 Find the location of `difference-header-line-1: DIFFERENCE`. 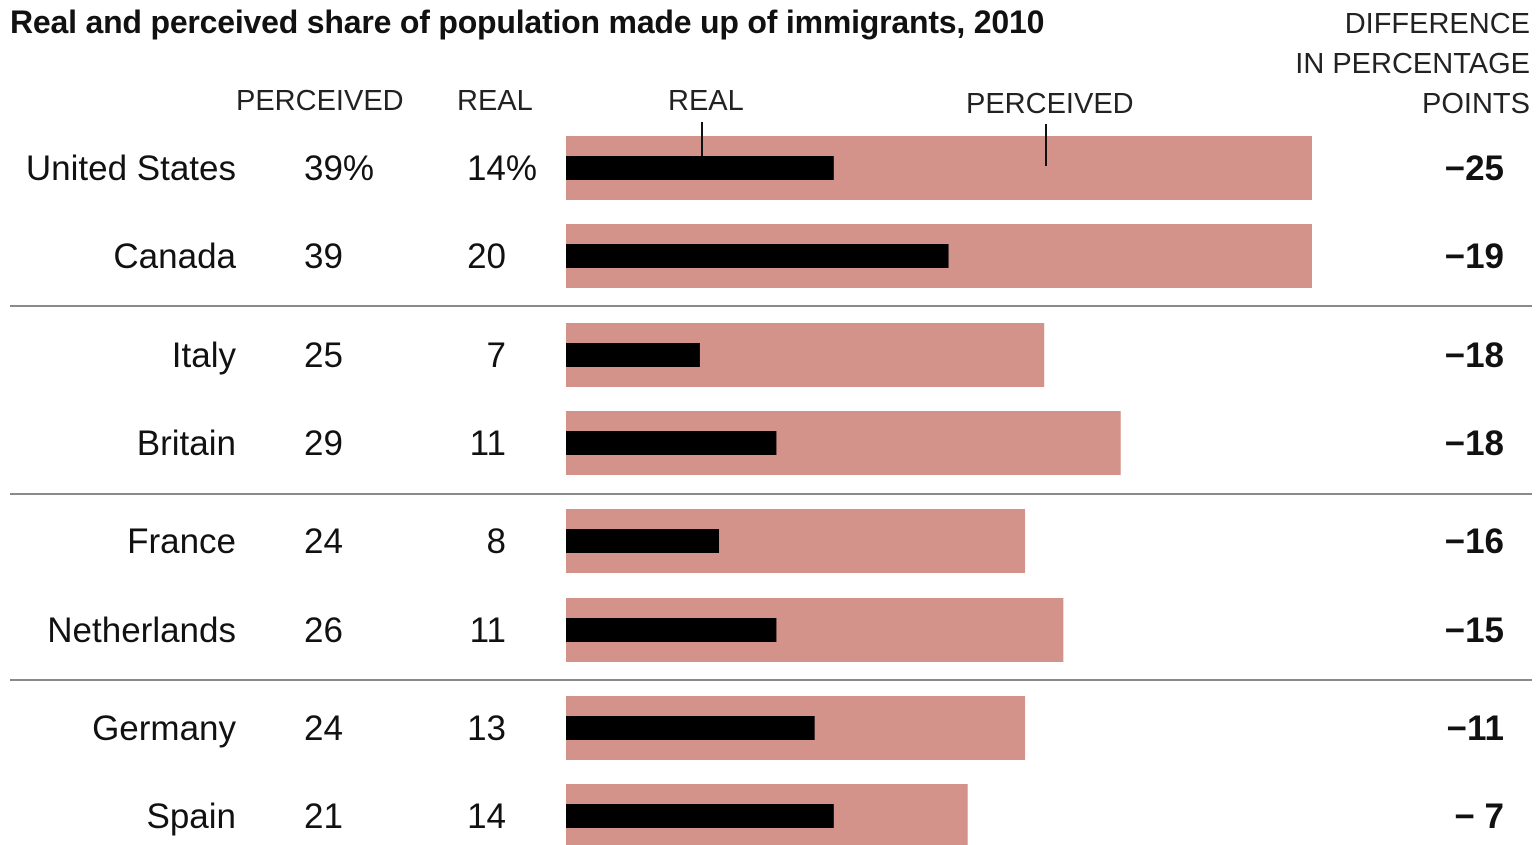

difference-header-line-1: DIFFERENCE is located at coordinates (1437, 24).